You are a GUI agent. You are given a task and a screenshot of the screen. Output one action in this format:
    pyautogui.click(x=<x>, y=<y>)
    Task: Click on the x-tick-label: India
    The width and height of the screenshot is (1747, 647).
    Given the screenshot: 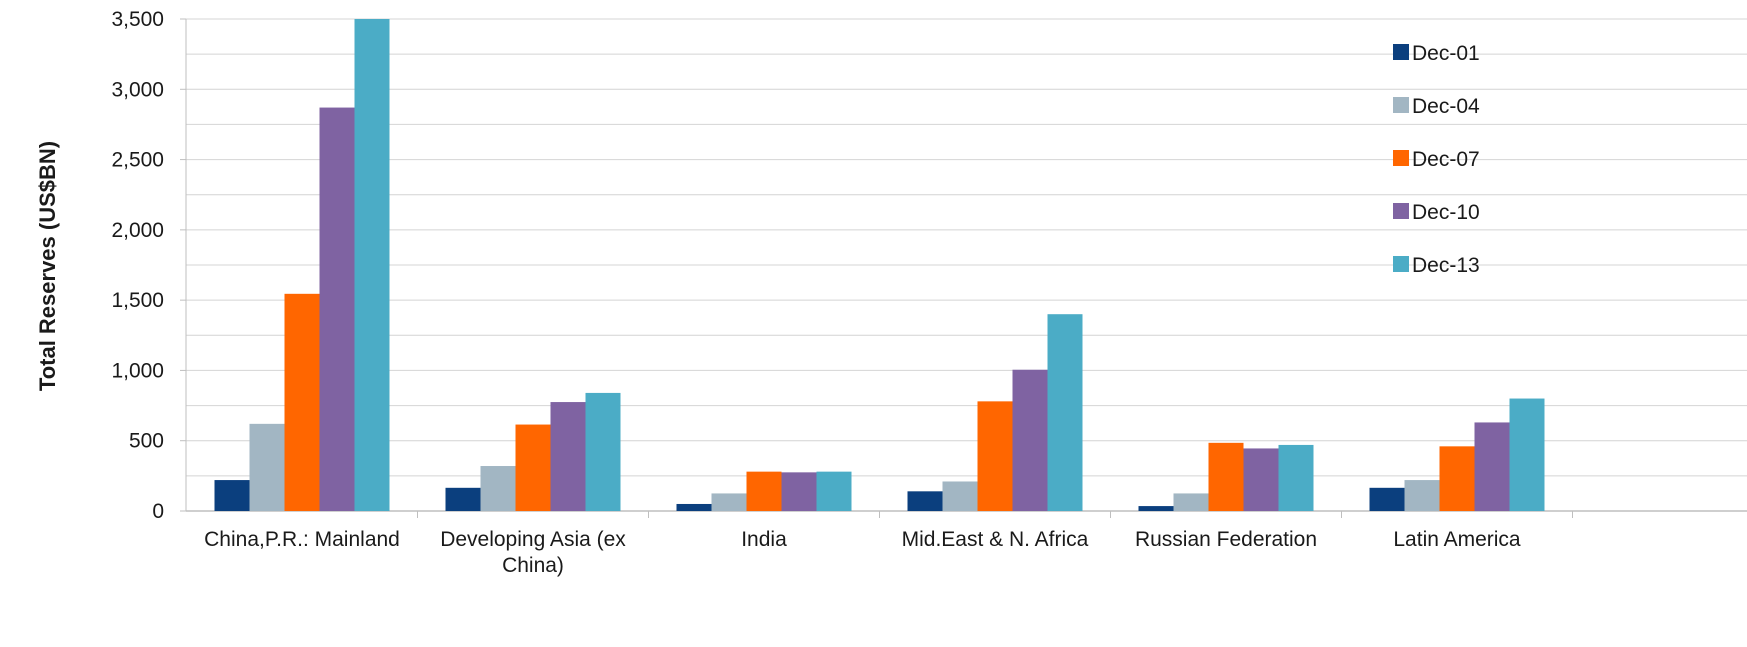 What is the action you would take?
    pyautogui.click(x=764, y=539)
    